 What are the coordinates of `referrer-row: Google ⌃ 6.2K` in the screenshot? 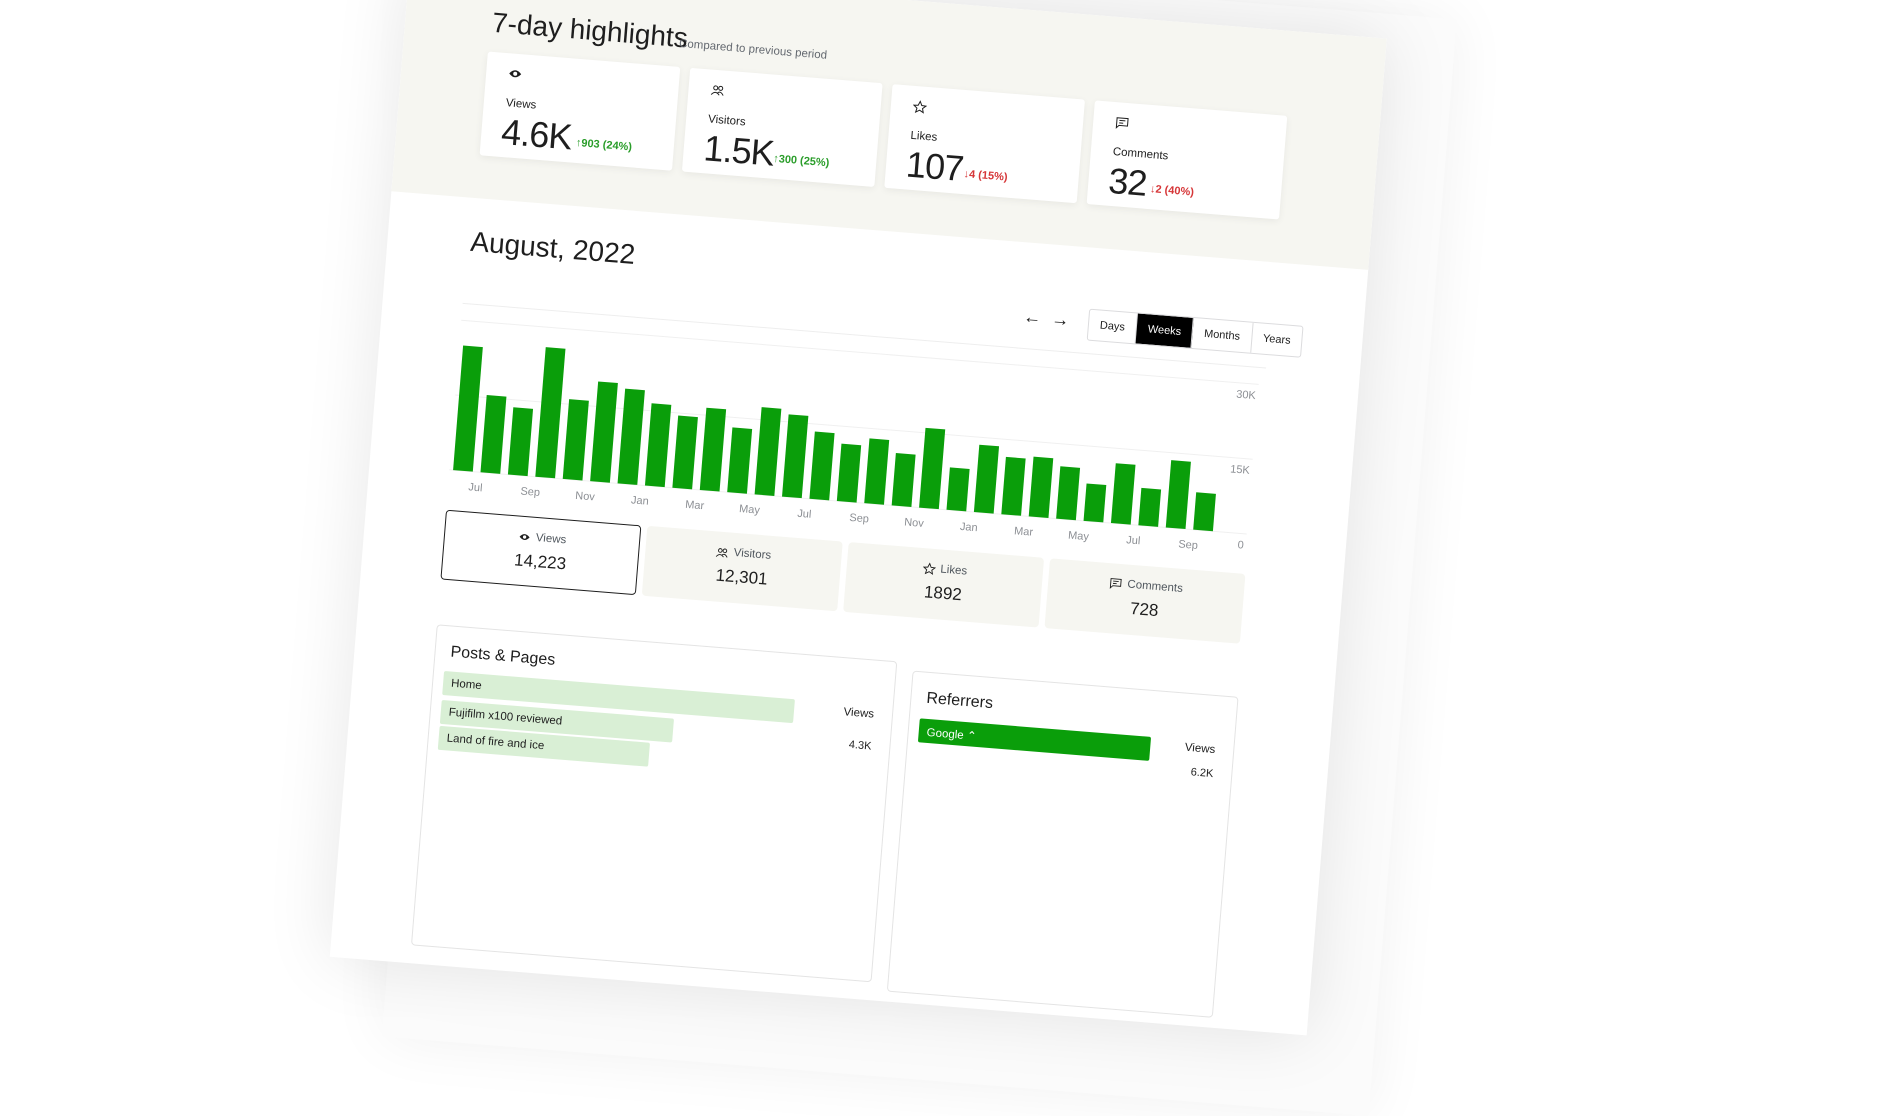 It's located at (1070, 749).